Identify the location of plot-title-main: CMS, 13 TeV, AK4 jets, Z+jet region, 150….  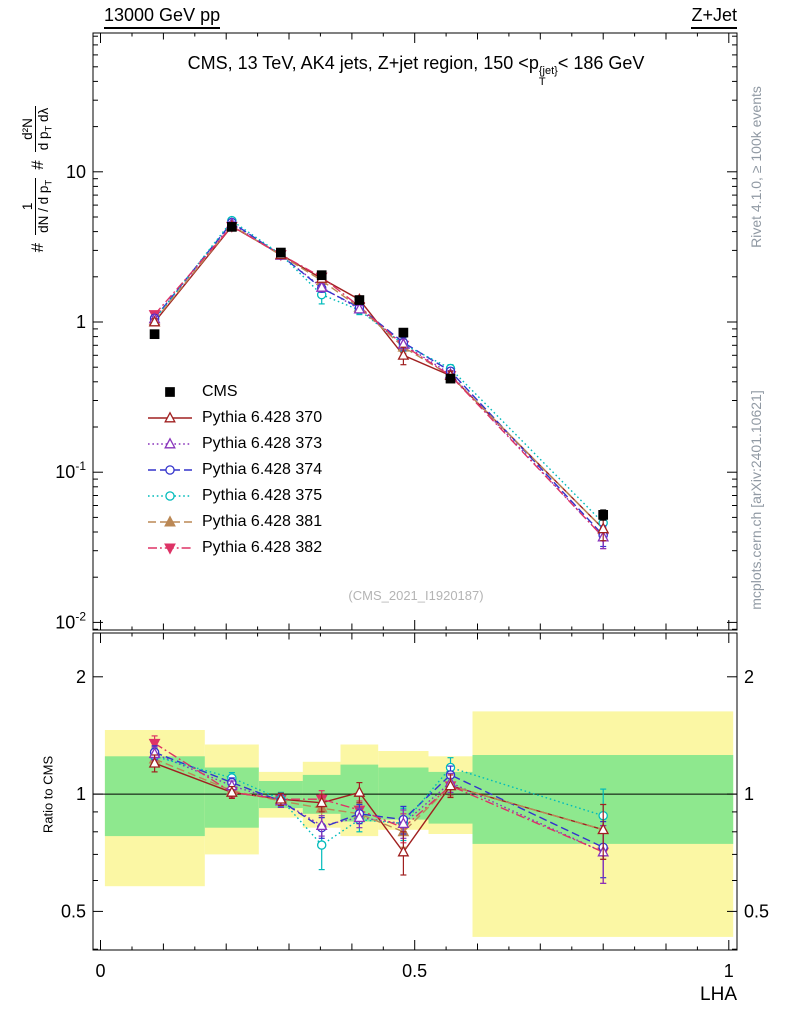
(363, 63).